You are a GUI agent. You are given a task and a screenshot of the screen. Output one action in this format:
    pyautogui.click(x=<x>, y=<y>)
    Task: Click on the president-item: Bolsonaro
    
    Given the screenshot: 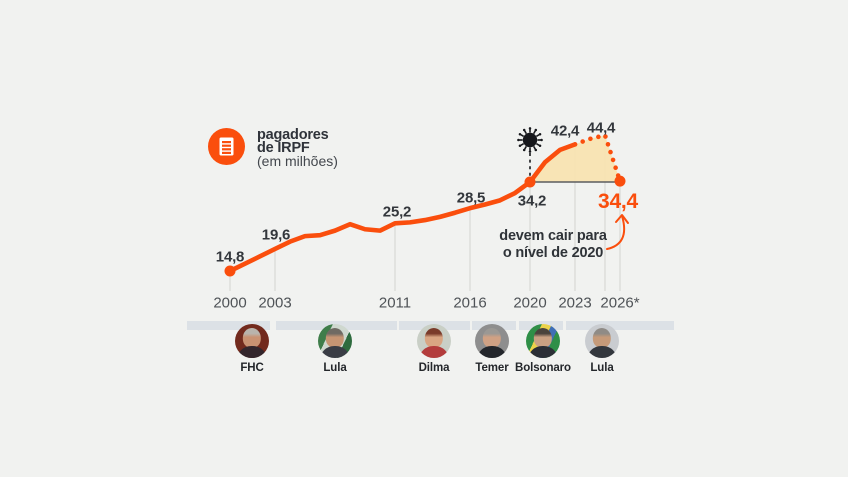 What is the action you would take?
    pyautogui.click(x=543, y=349)
    